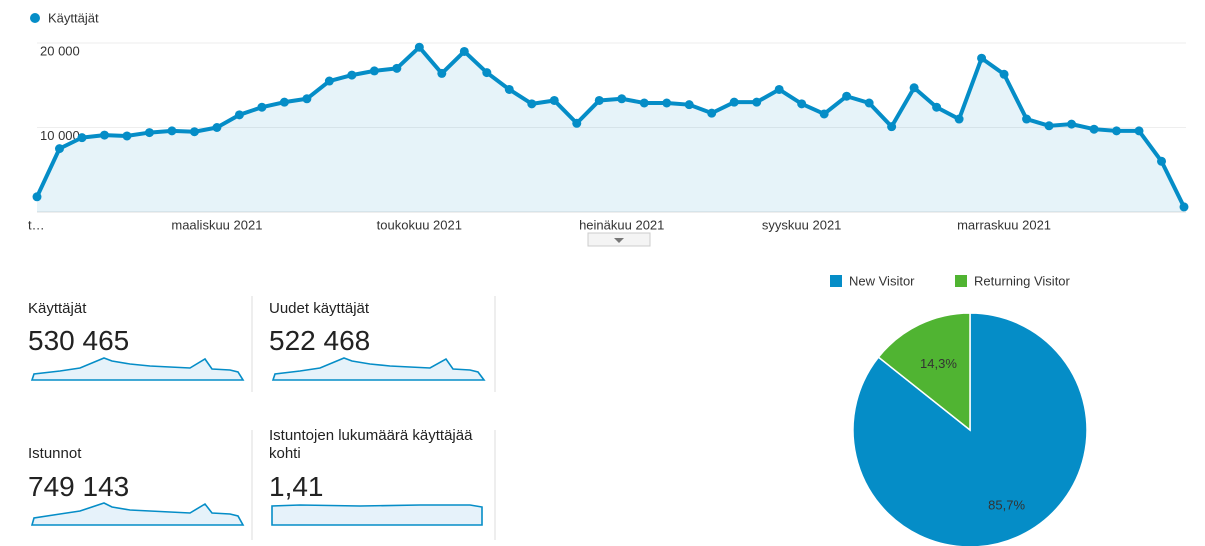  What do you see at coordinates (1006, 504) in the screenshot?
I see `slice-label: 85,7%` at bounding box center [1006, 504].